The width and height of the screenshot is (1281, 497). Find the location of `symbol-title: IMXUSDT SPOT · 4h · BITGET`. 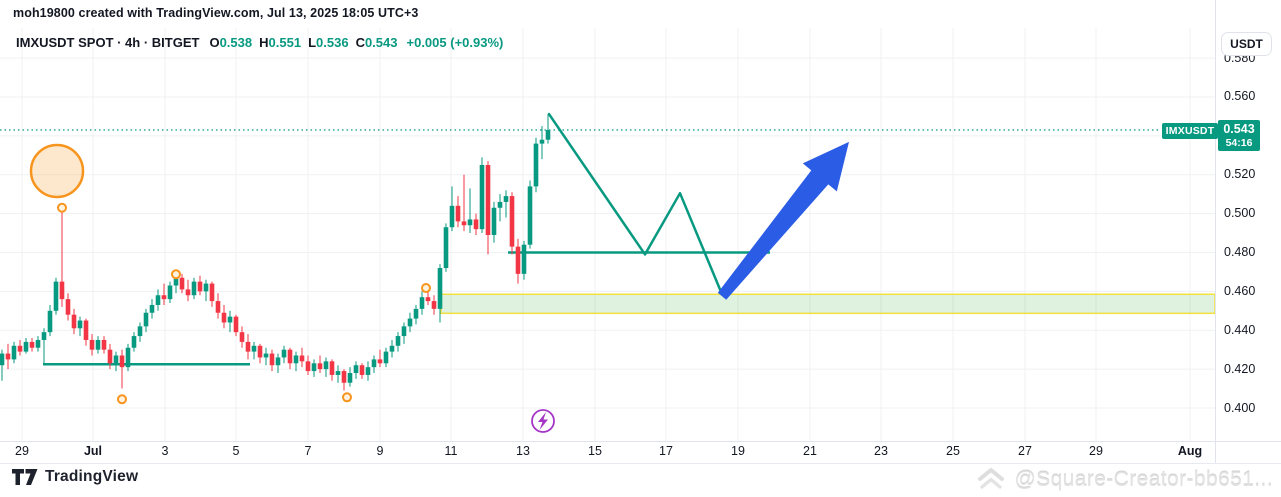

symbol-title: IMXUSDT SPOT · 4h · BITGET is located at coordinates (108, 42).